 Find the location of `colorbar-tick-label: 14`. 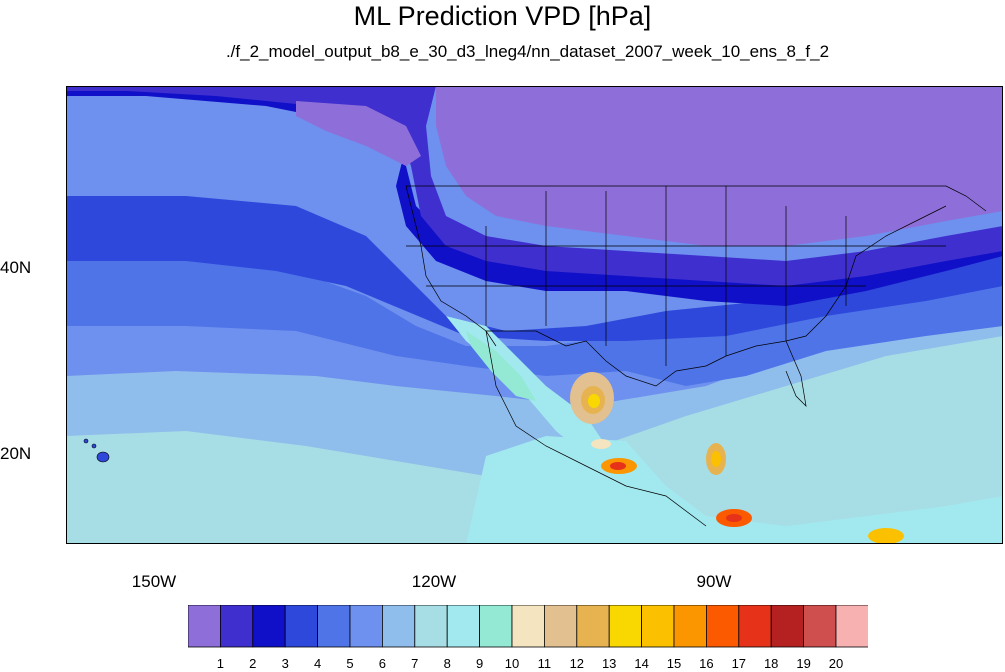

colorbar-tick-label: 14 is located at coordinates (641, 663).